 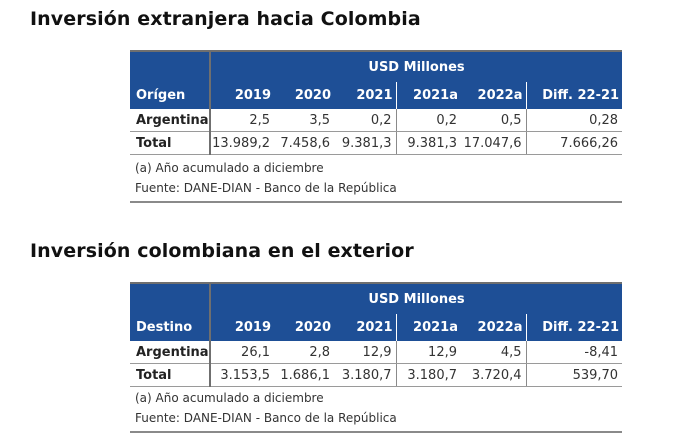 What do you see at coordinates (170, 79) in the screenshot?
I see `origin-header-cell: Orígen` at bounding box center [170, 79].